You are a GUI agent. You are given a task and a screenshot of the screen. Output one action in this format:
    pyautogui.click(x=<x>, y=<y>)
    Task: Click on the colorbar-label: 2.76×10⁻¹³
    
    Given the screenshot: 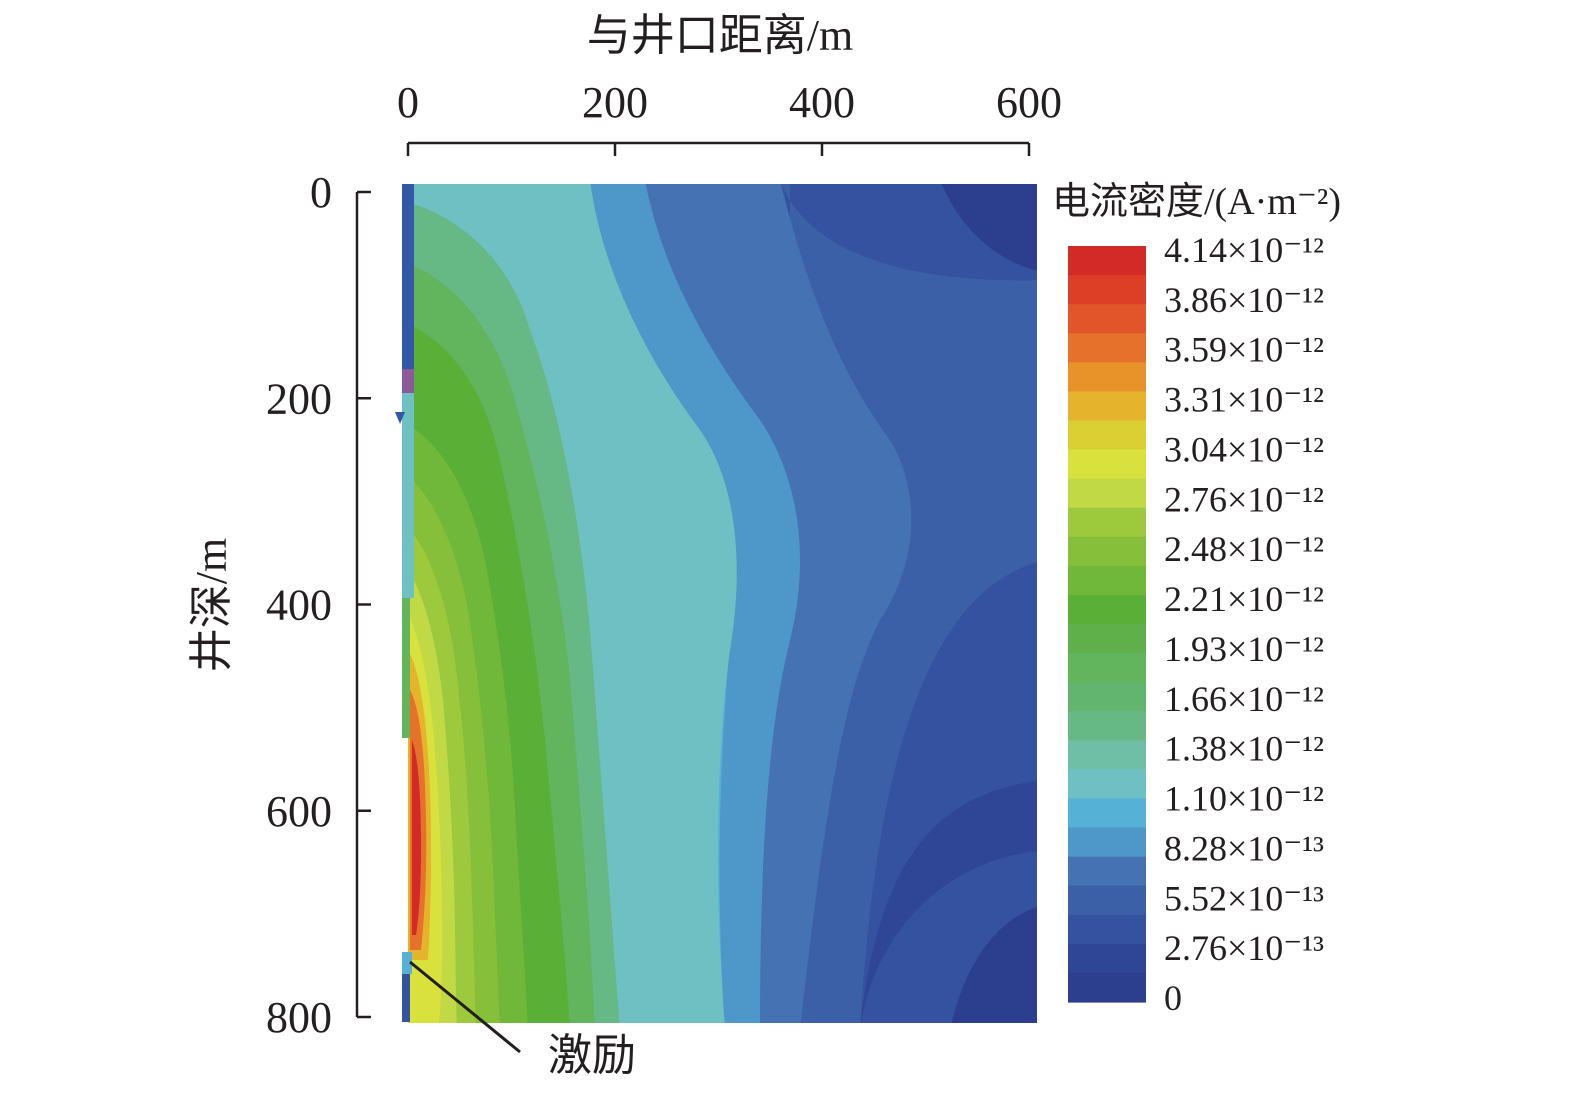 What is the action you would take?
    pyautogui.click(x=1244, y=948)
    